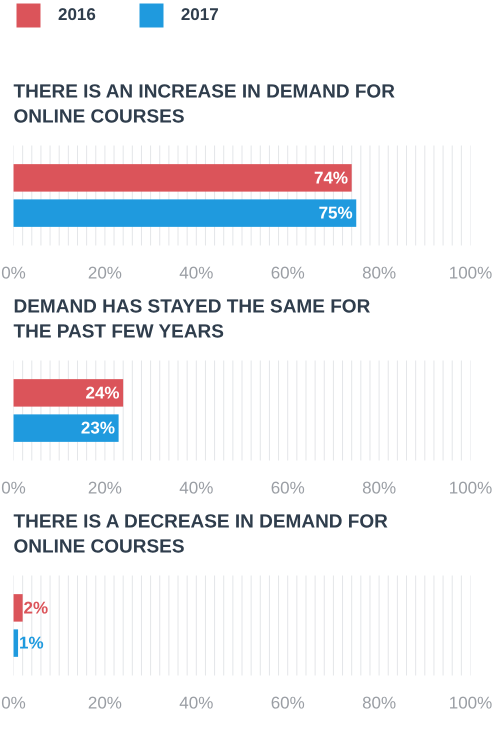  I want to click on chart-title: THERE IS A DECREASE IN DEMAND FOR ONLINE COURSES, so click(201, 534).